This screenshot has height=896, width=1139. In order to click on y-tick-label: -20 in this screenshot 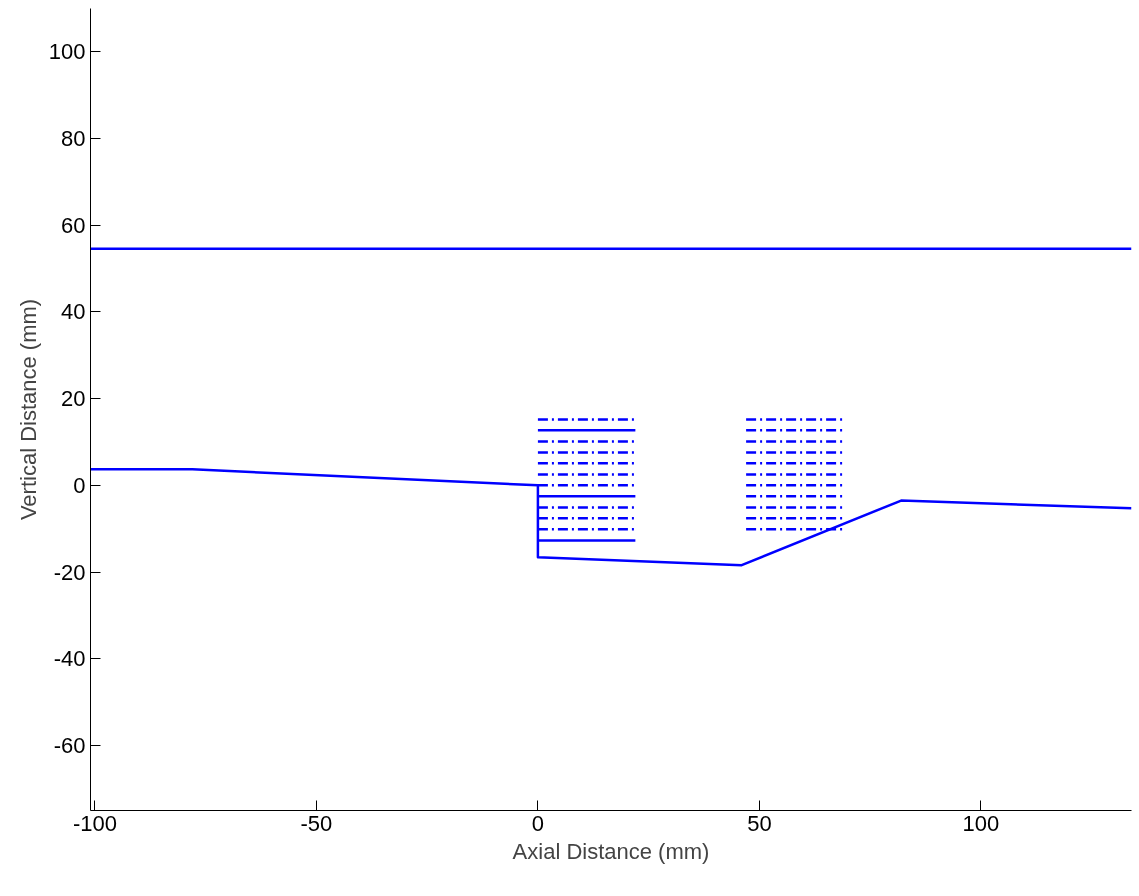, I will do `click(69, 572)`.